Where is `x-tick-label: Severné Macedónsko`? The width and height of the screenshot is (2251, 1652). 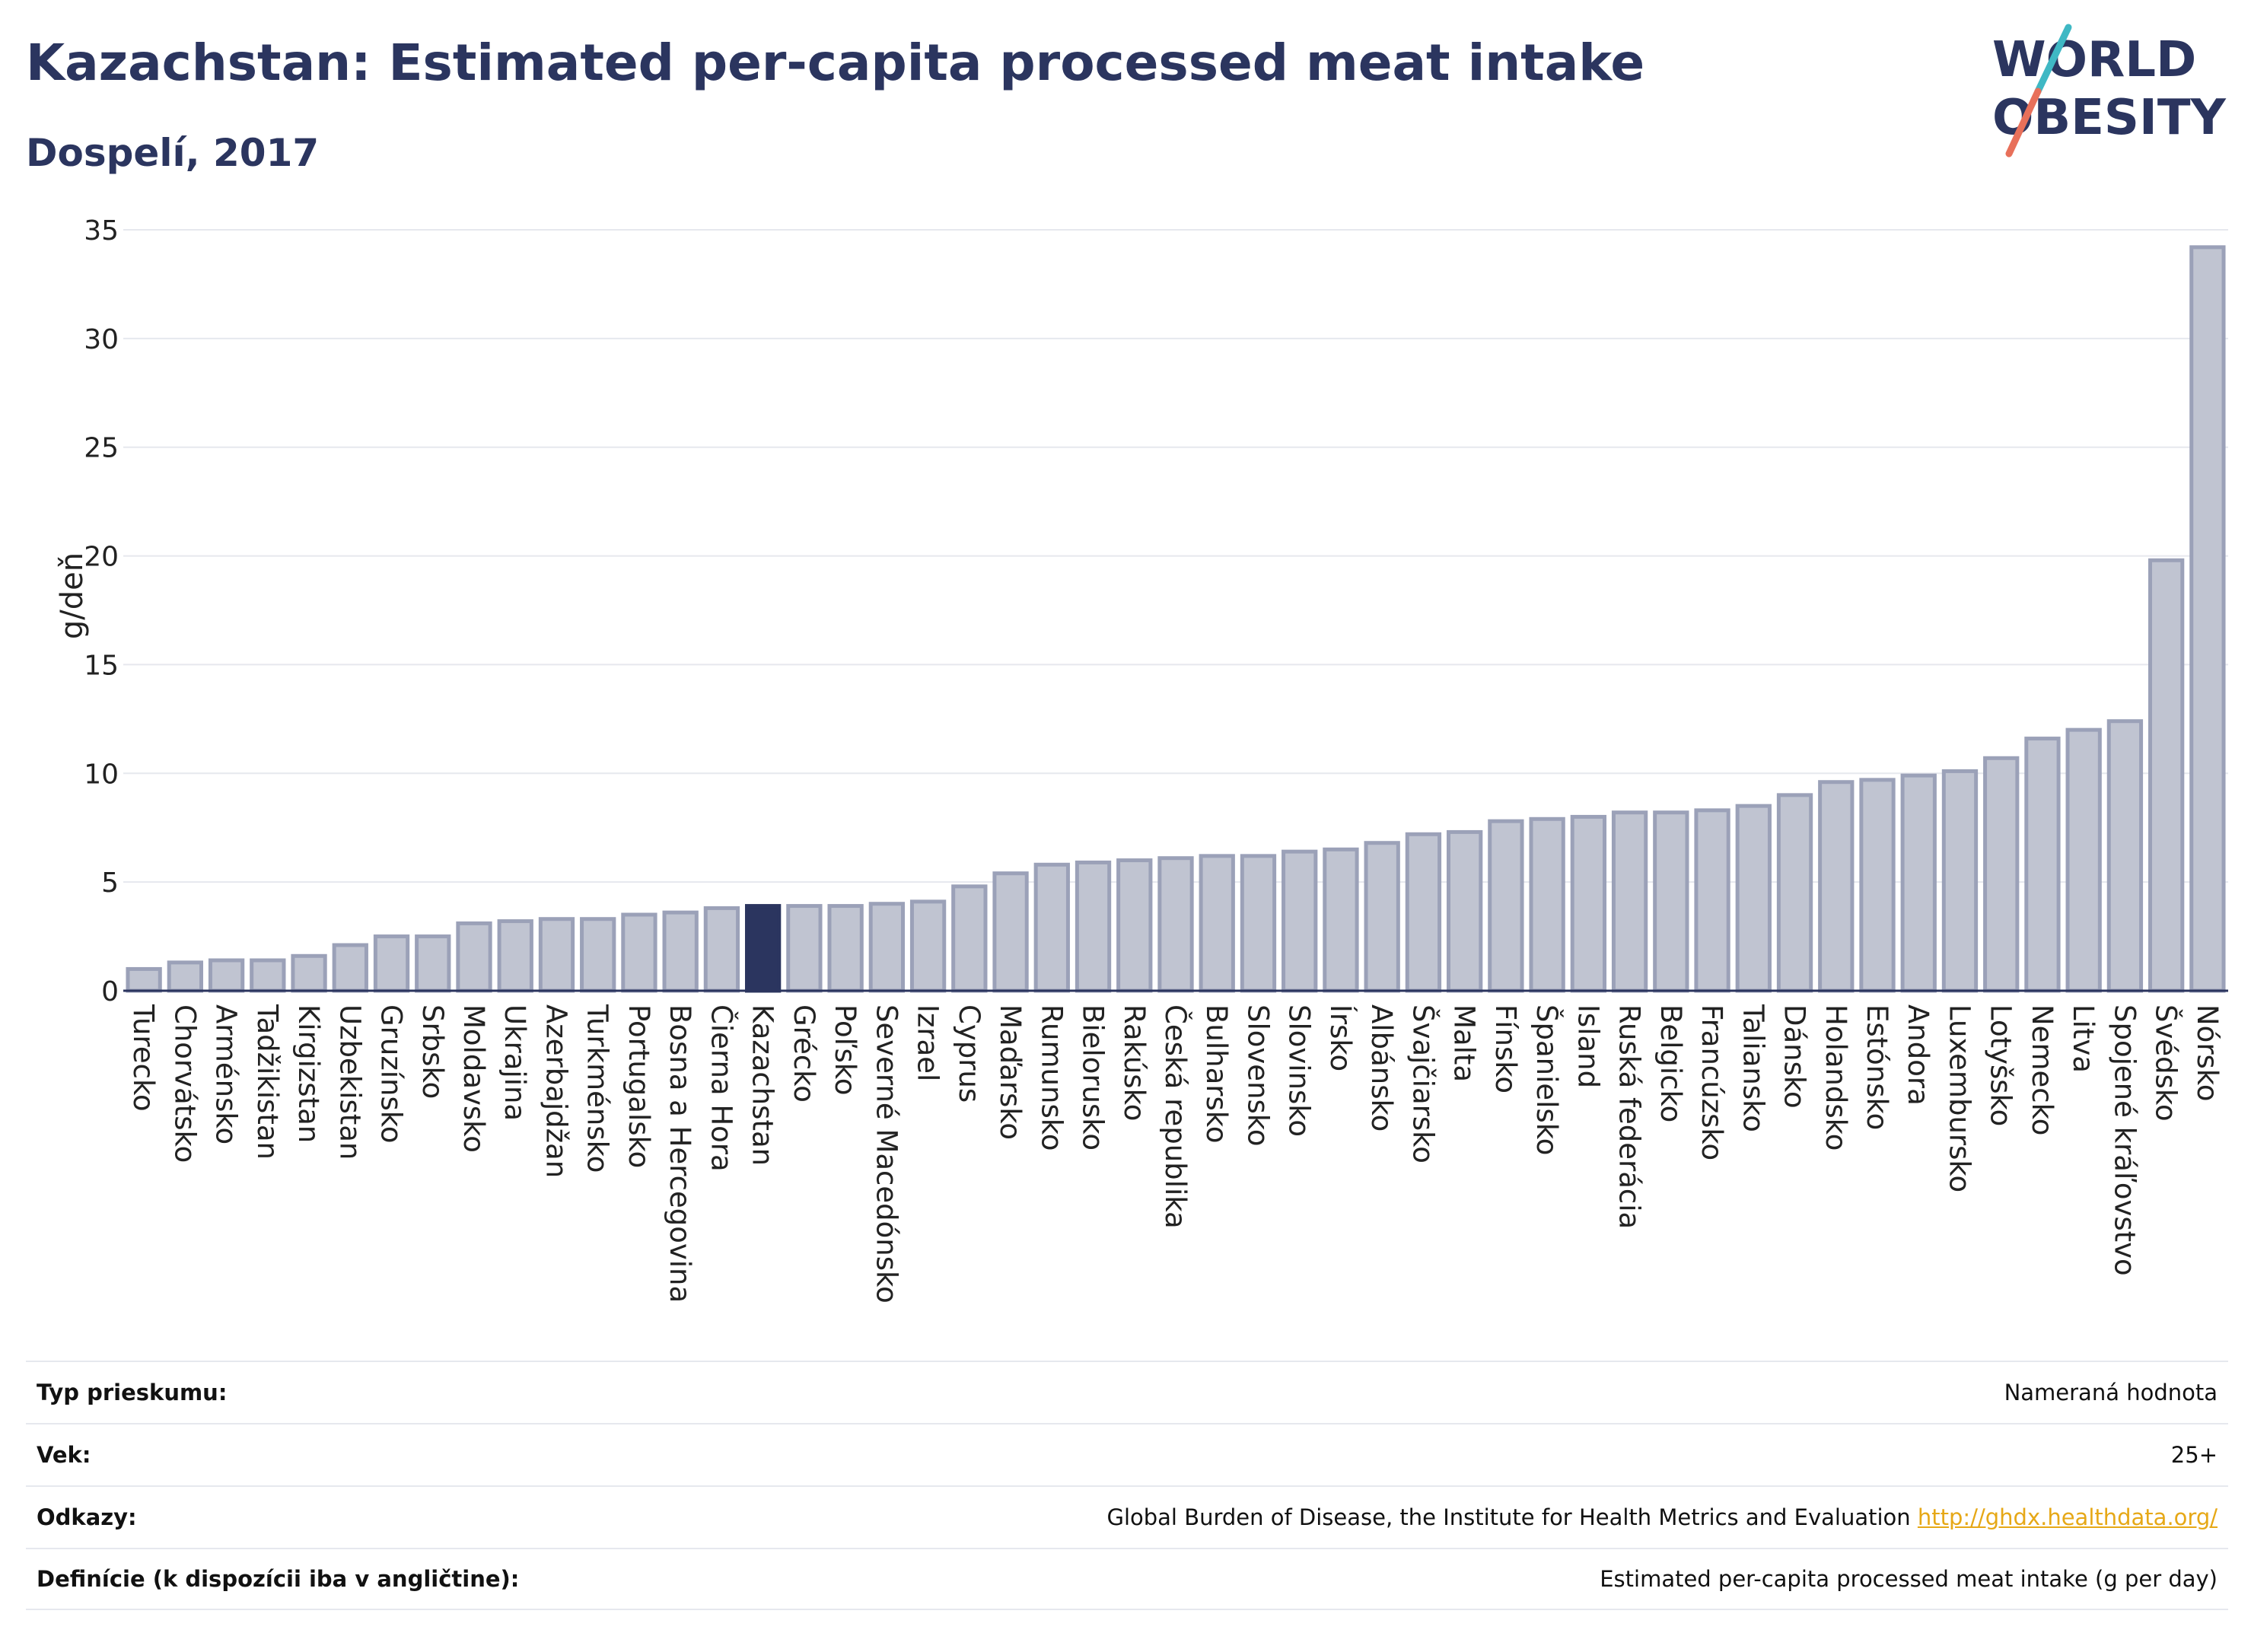
x-tick-label: Severné Macedónsko is located at coordinates (886, 1153).